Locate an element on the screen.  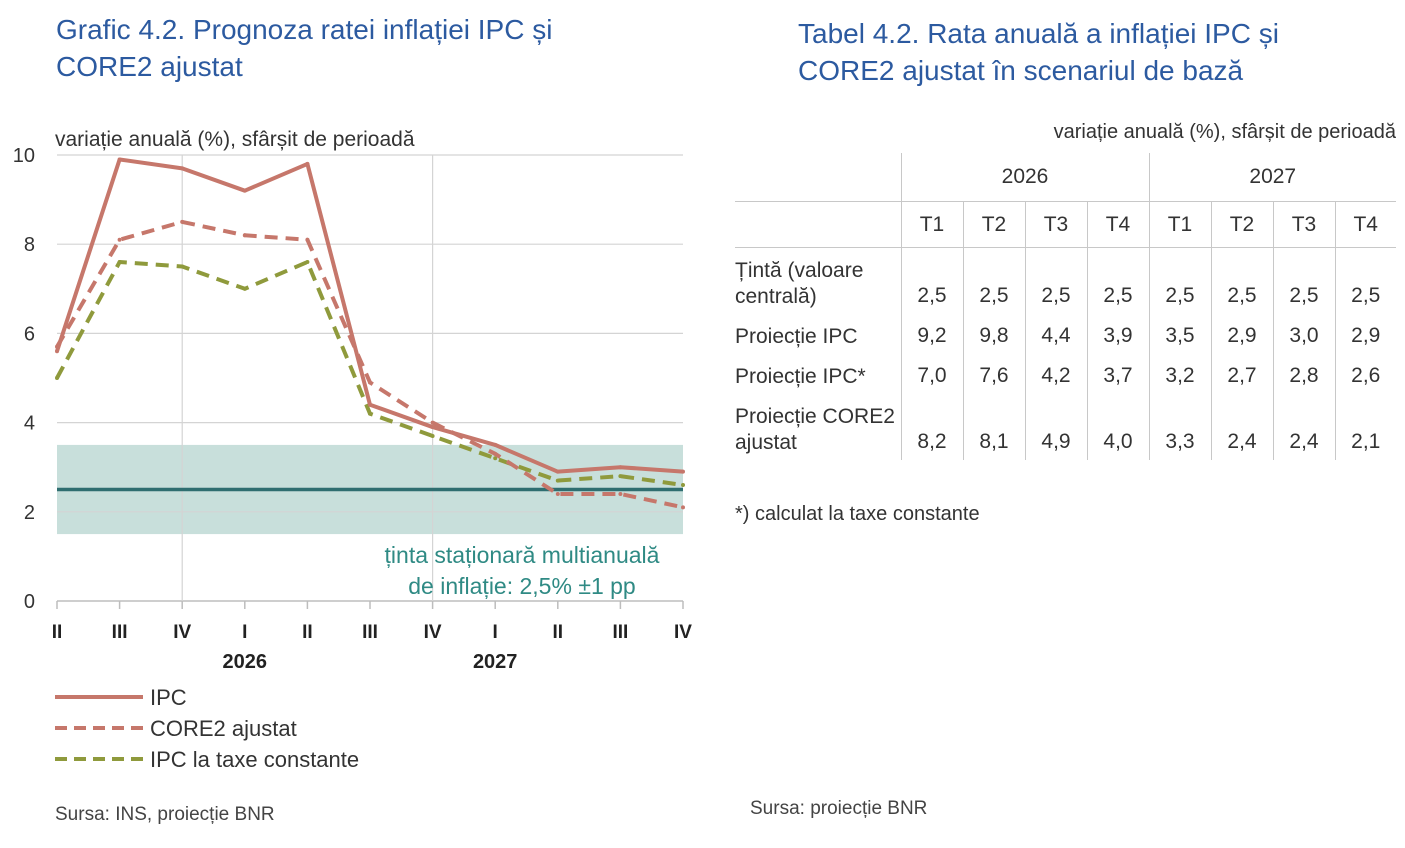
table-cell: 7,6 is located at coordinates (993, 374).